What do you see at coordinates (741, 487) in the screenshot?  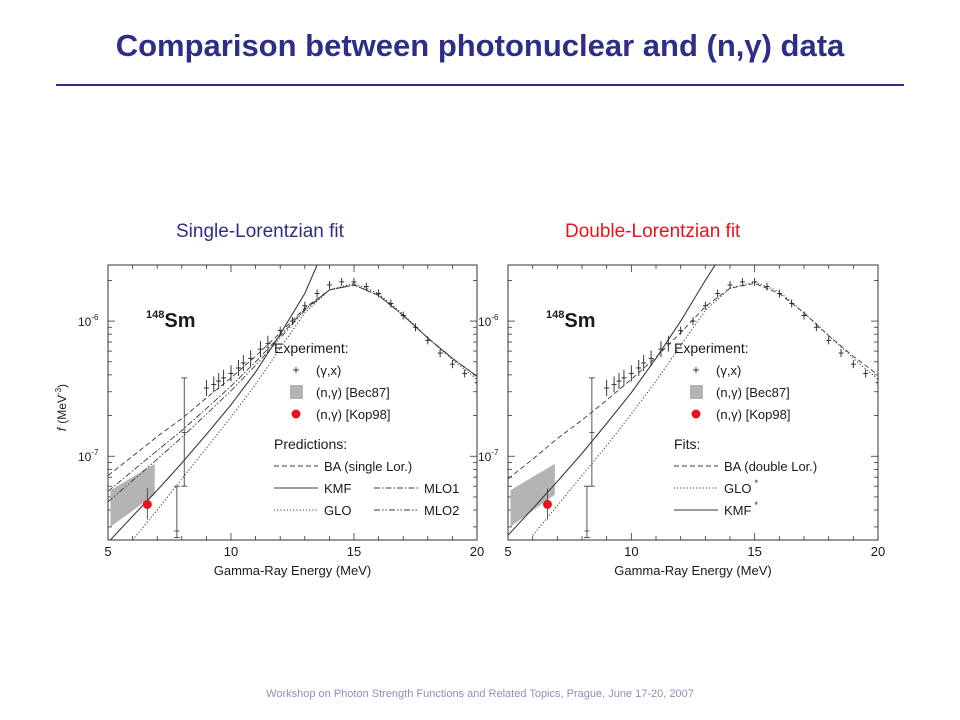 I see `legend-label: GLO *` at bounding box center [741, 487].